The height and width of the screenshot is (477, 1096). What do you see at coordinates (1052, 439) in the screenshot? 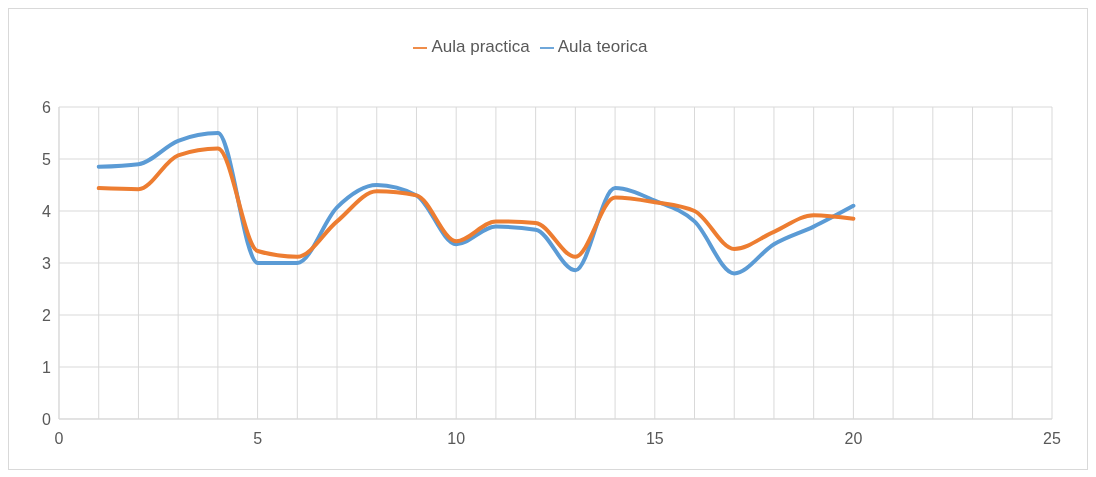
I see `x-tick-label: 25` at bounding box center [1052, 439].